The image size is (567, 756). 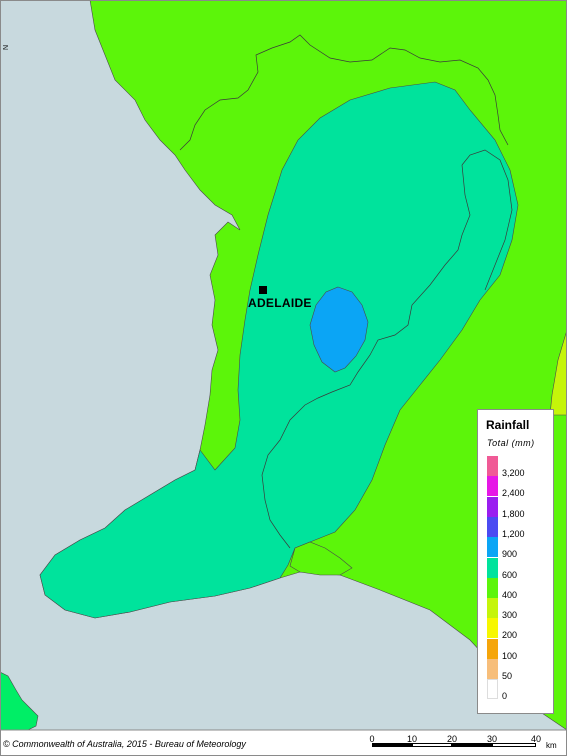 What do you see at coordinates (519, 649) in the screenshot?
I see `legend-item: 100` at bounding box center [519, 649].